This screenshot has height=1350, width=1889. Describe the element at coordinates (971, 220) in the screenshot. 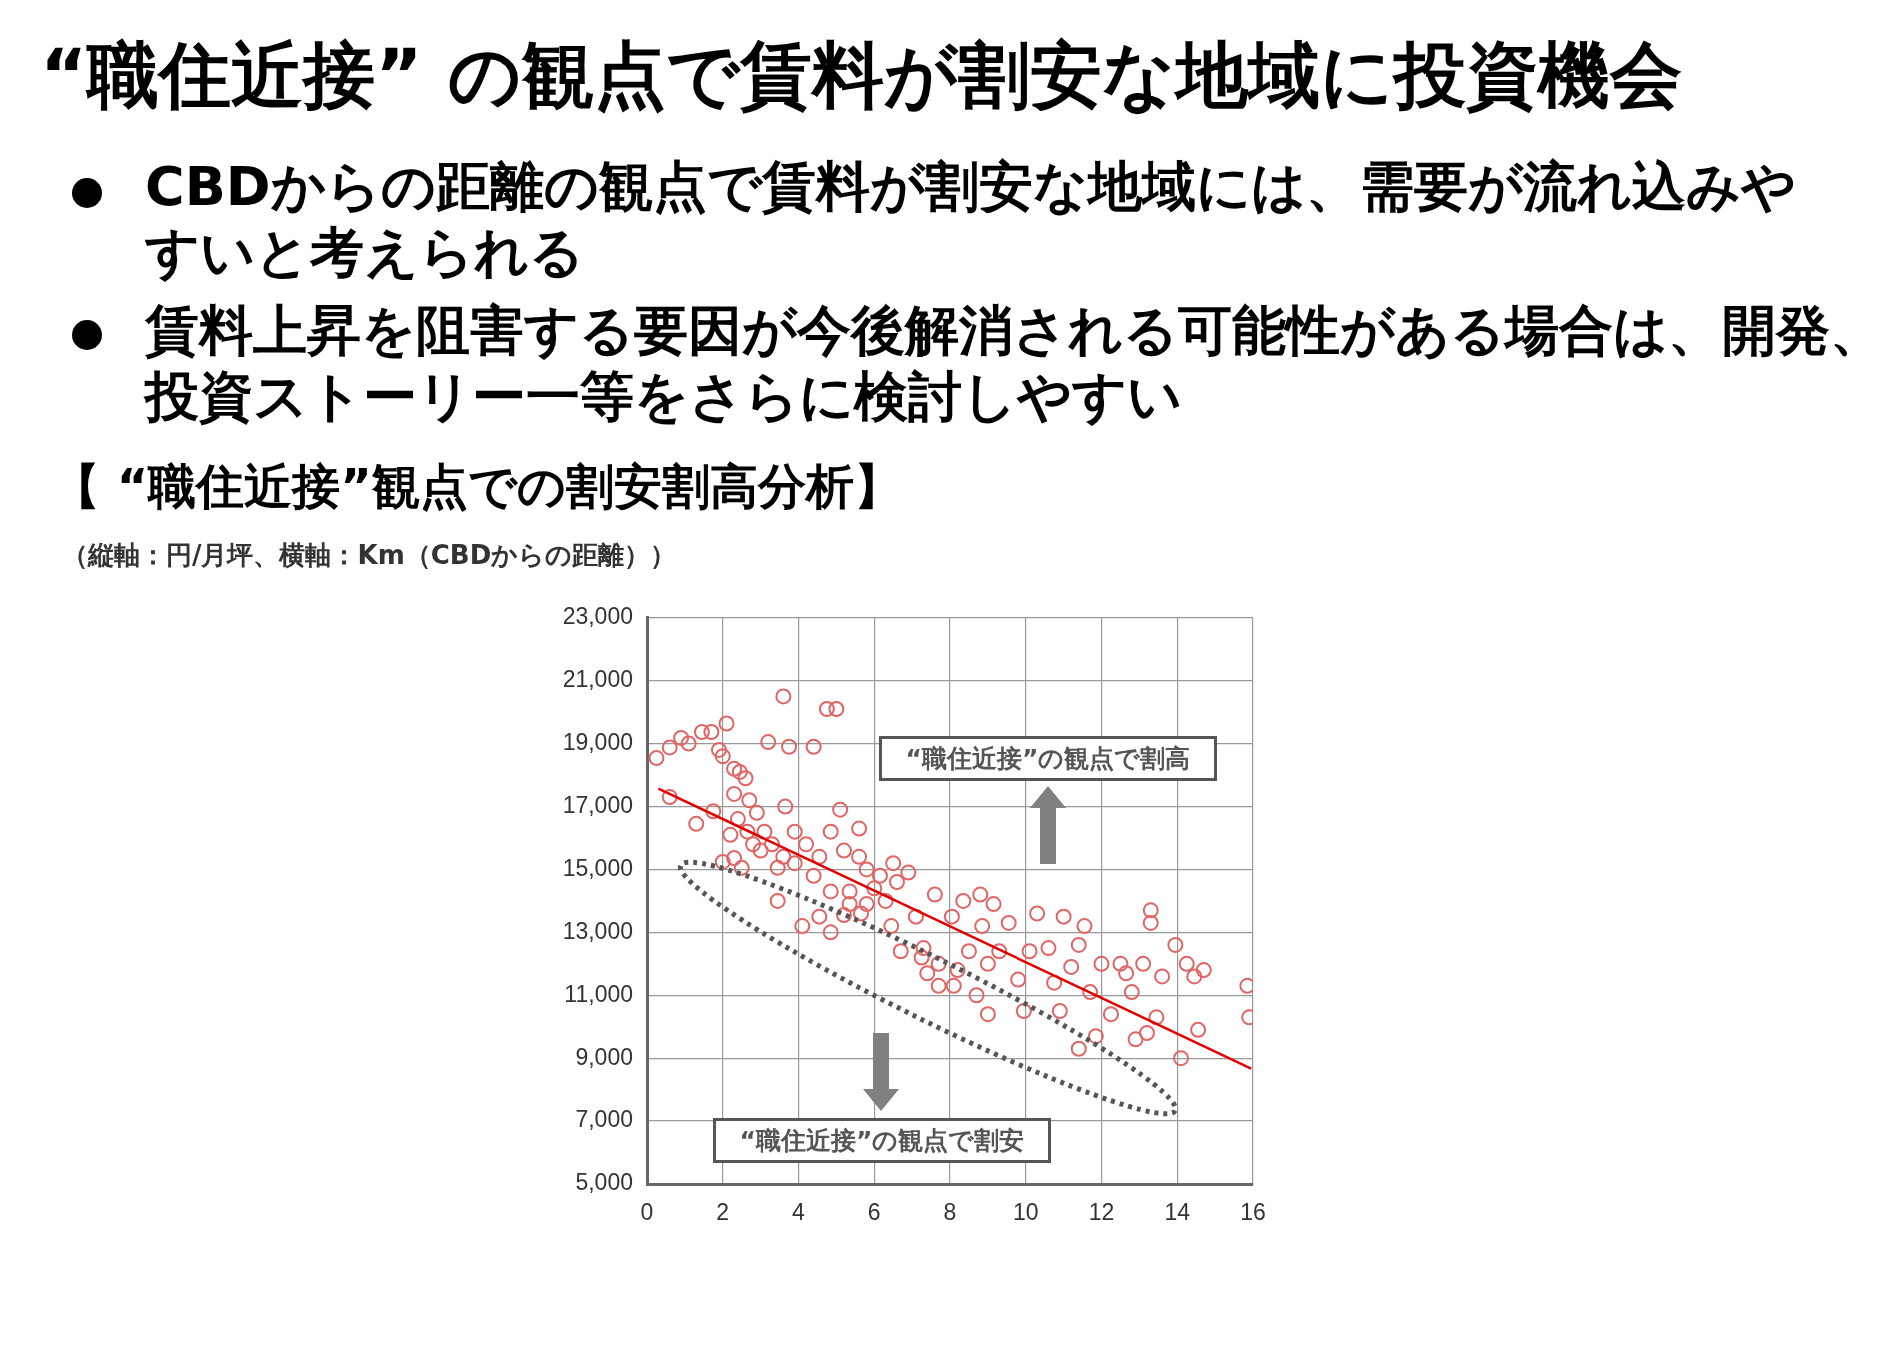

I see `text: CBDからの距離の観点で賃料が割安な地域には、需要が流れ込みやすいと考えられる` at that location.